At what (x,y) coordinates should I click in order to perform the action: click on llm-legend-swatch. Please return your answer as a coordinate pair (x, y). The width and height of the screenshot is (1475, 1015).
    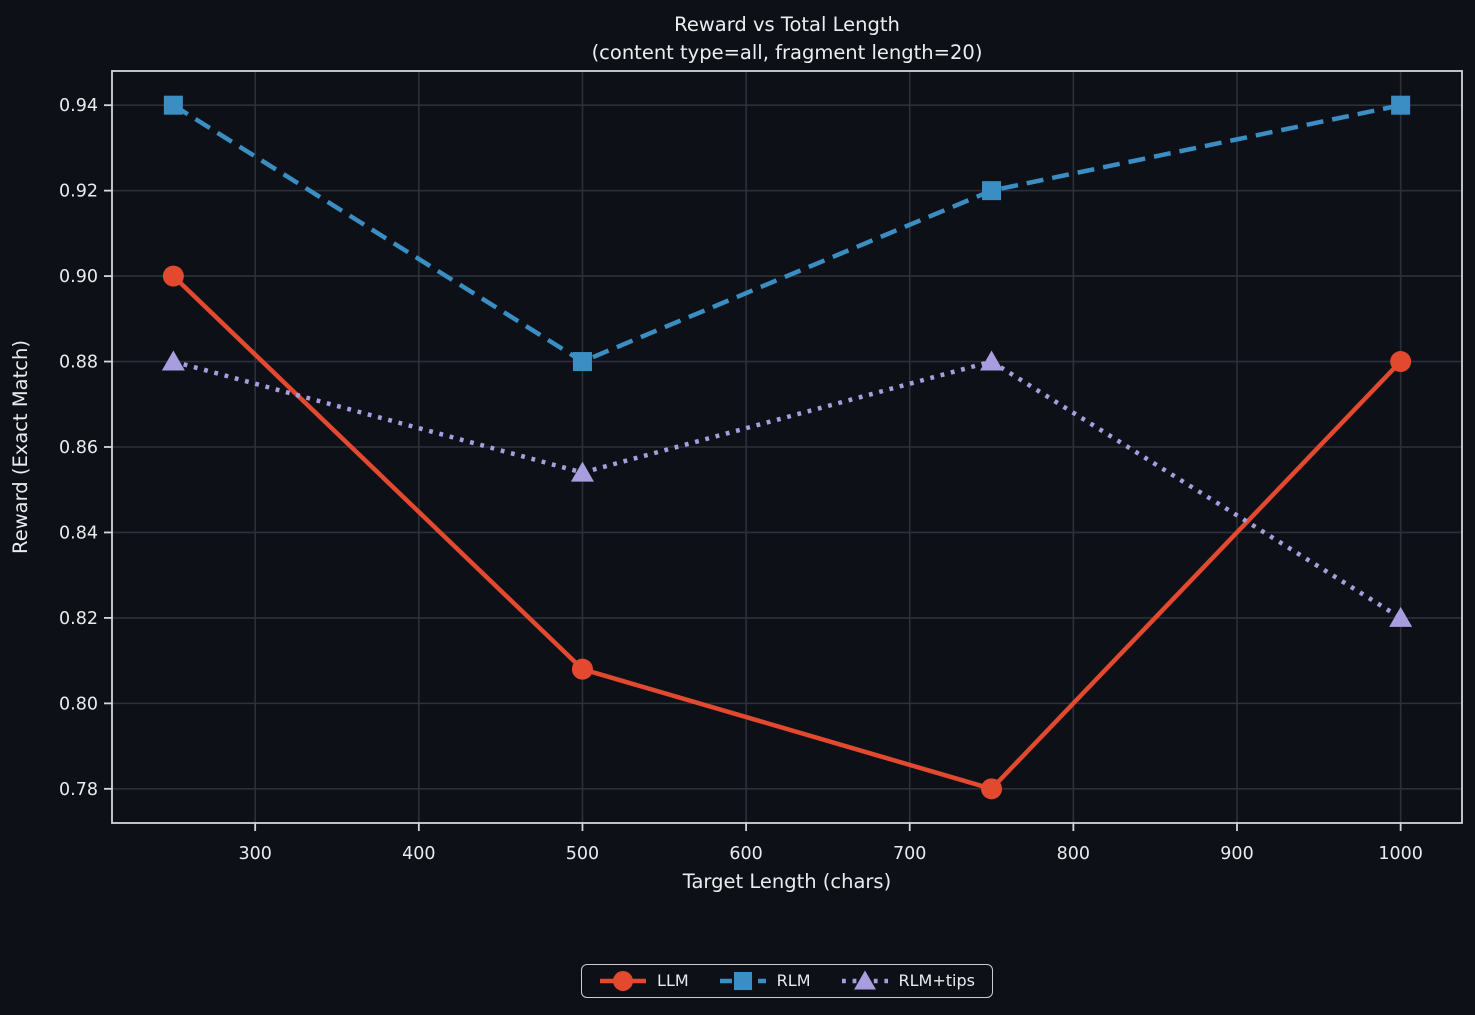
    Looking at the image, I should click on (623, 981).